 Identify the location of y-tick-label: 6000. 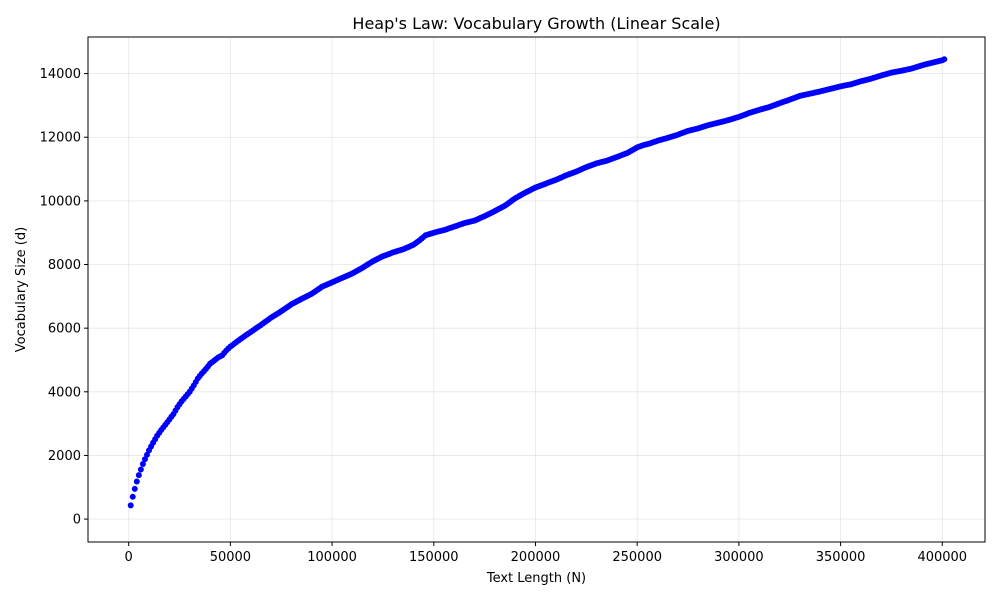
(64, 329).